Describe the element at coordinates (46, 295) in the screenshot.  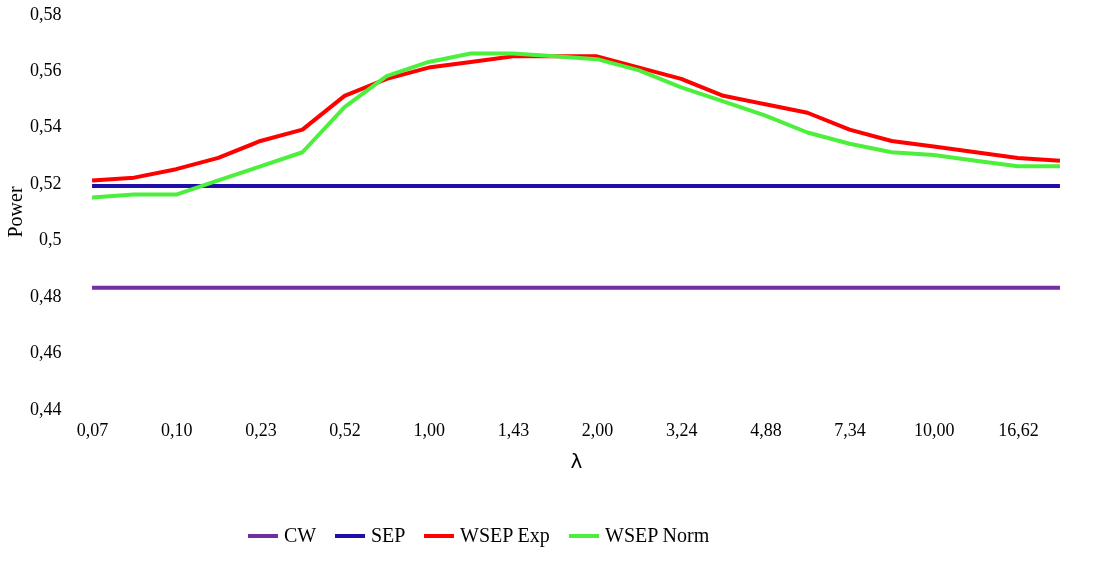
I see `y-tick-label: 0,48` at that location.